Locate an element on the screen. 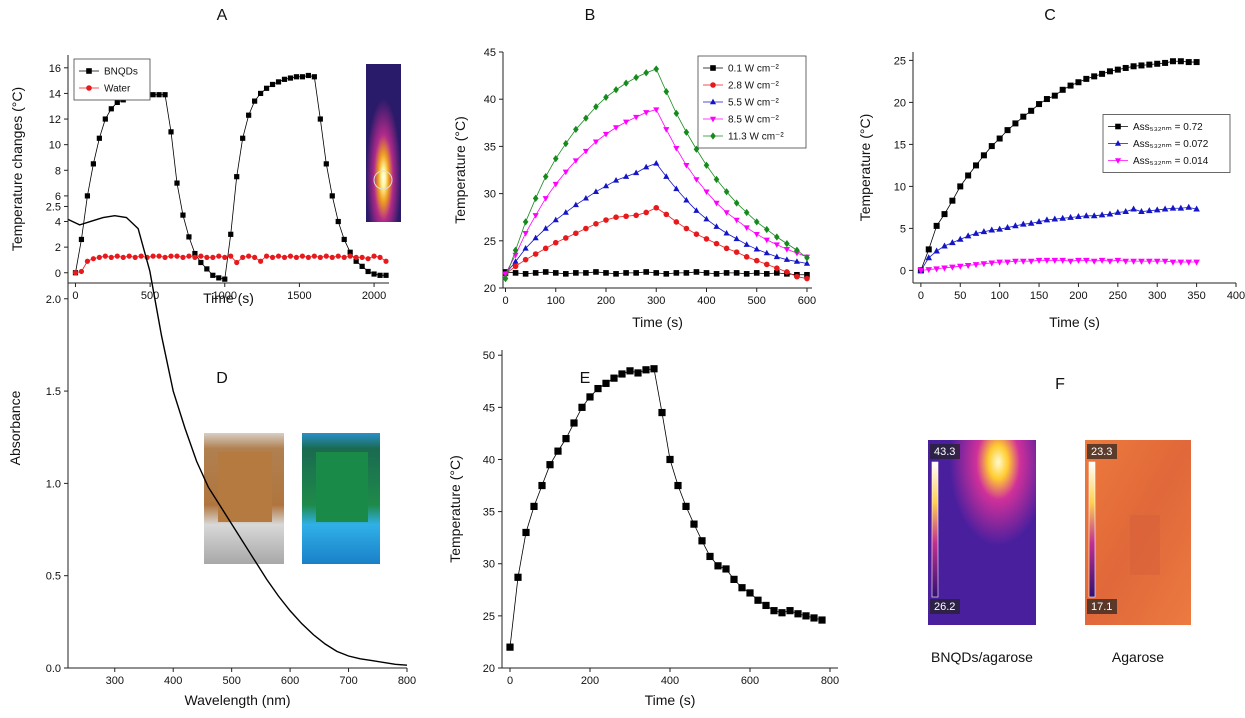 Image resolution: width=1245 pixels, height=718 pixels. y-tick-label: 4 is located at coordinates (58, 223).